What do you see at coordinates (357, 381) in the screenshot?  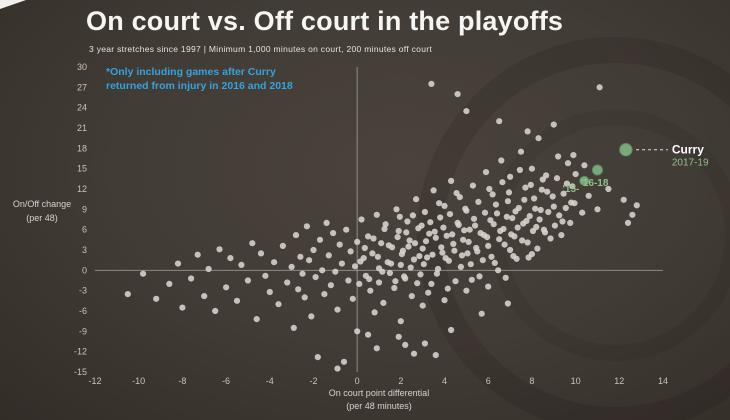 I see `x-tick-label: 0` at bounding box center [357, 381].